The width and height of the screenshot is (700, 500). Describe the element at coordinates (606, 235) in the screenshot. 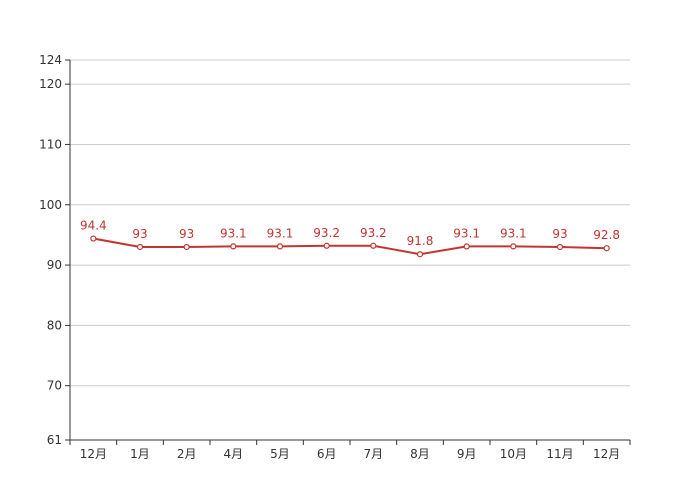

I see `data-label: 92.8` at that location.